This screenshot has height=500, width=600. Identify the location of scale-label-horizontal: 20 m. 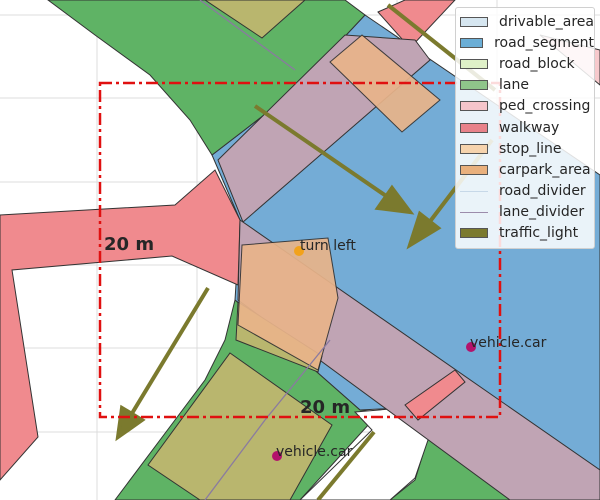
(325, 407).